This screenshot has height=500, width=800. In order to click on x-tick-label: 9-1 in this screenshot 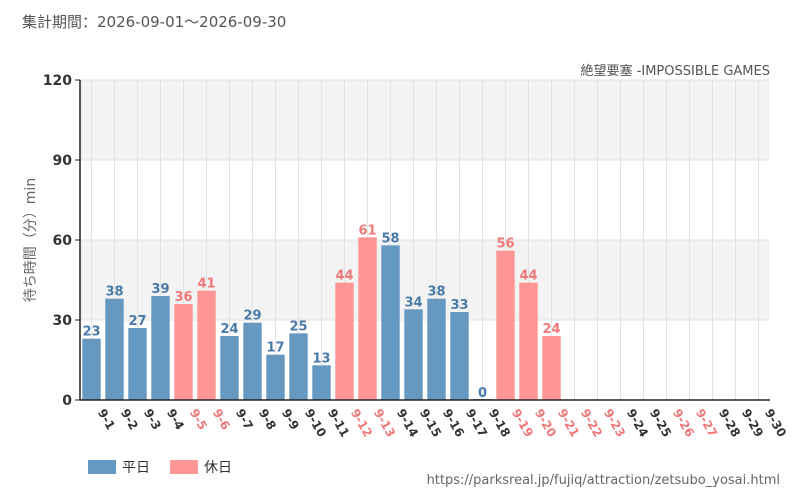, I will do `click(106, 420)`.